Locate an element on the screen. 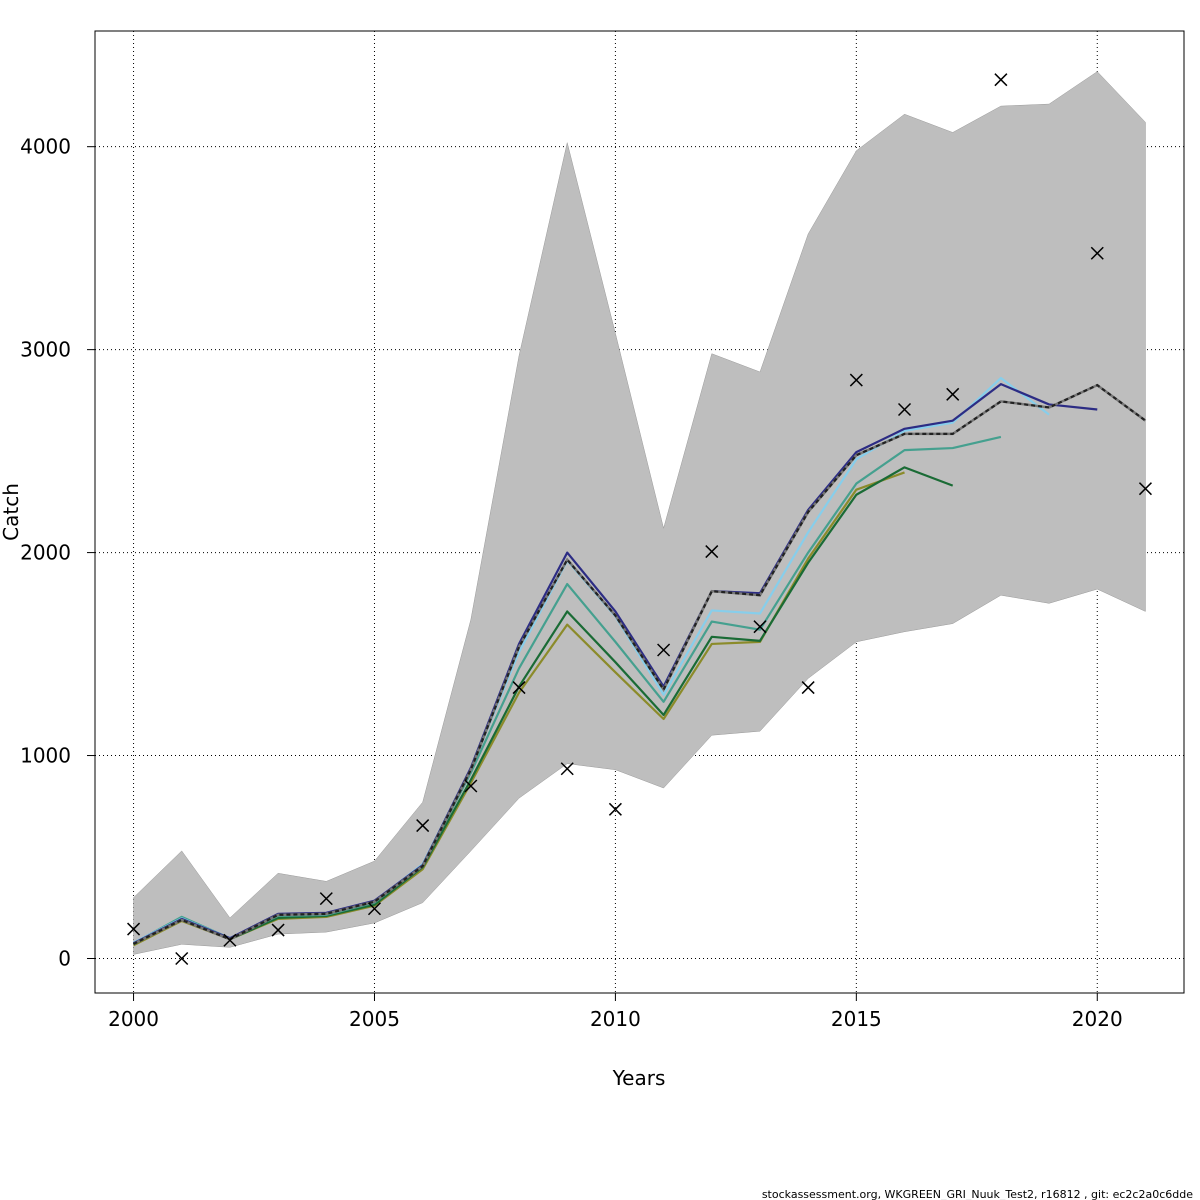 This screenshot has height=1200, width=1200. observed-point-2001 is located at coordinates (182, 958).